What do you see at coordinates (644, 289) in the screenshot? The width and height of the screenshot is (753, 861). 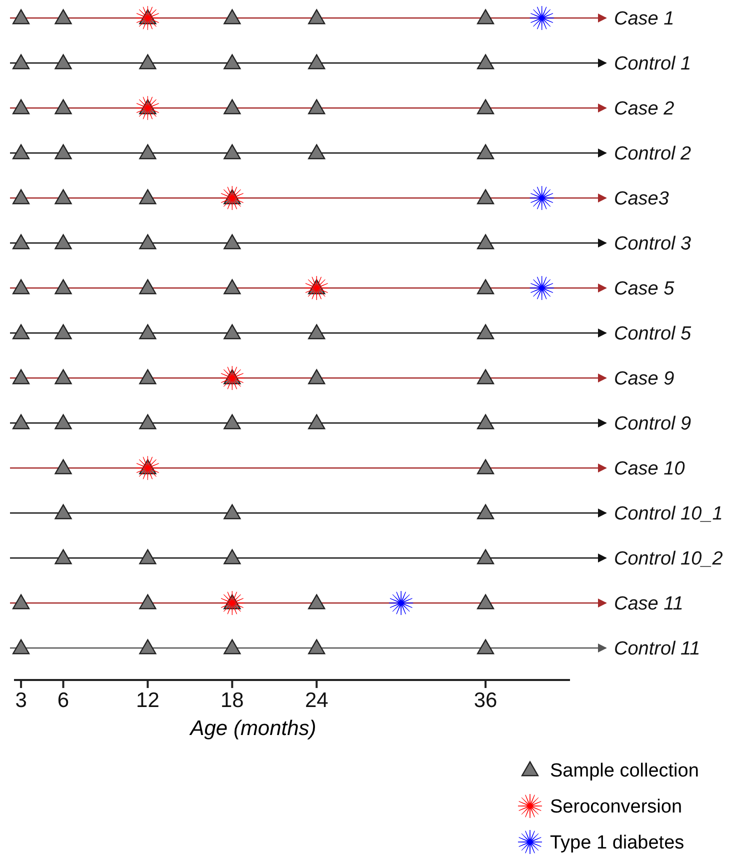 I see `y-tick-label: Case 5` at bounding box center [644, 289].